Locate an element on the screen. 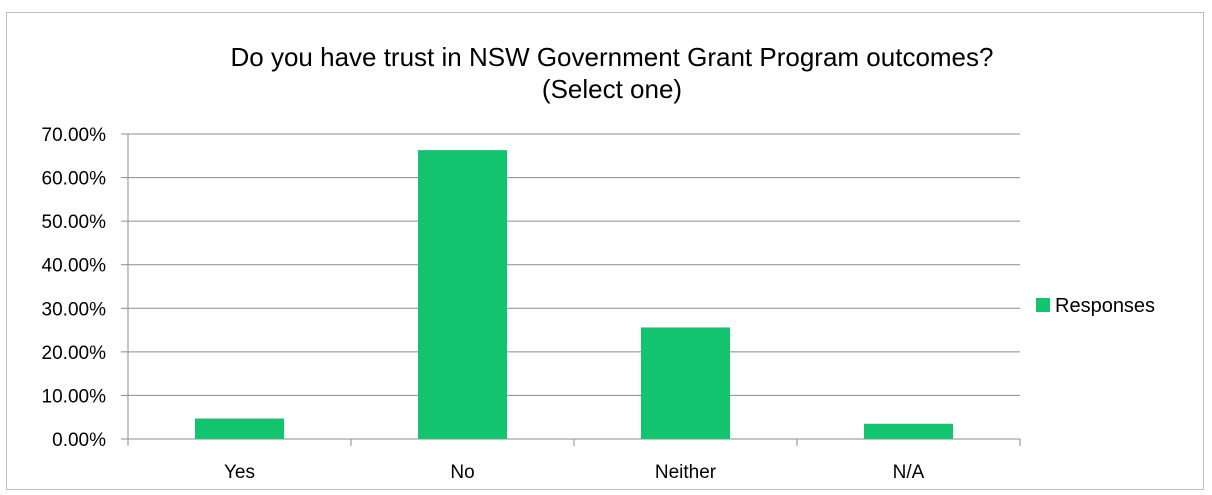 This screenshot has width=1212, height=495. bar-yes is located at coordinates (239, 428).